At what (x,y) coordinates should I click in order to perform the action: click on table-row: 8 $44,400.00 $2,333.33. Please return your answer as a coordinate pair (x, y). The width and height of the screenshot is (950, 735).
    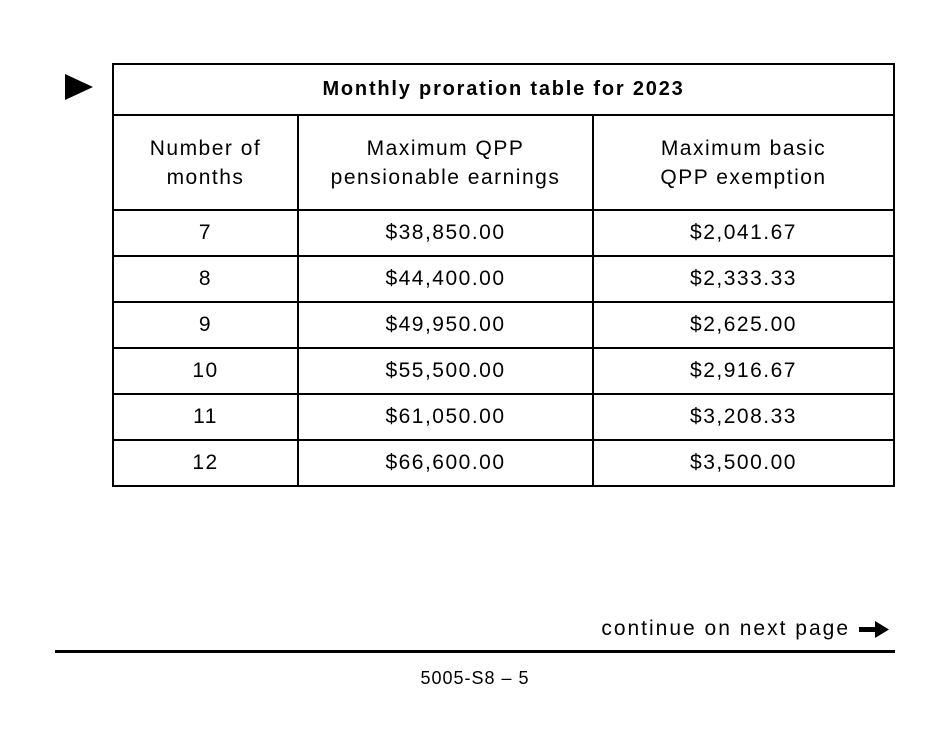
    Looking at the image, I should click on (504, 279).